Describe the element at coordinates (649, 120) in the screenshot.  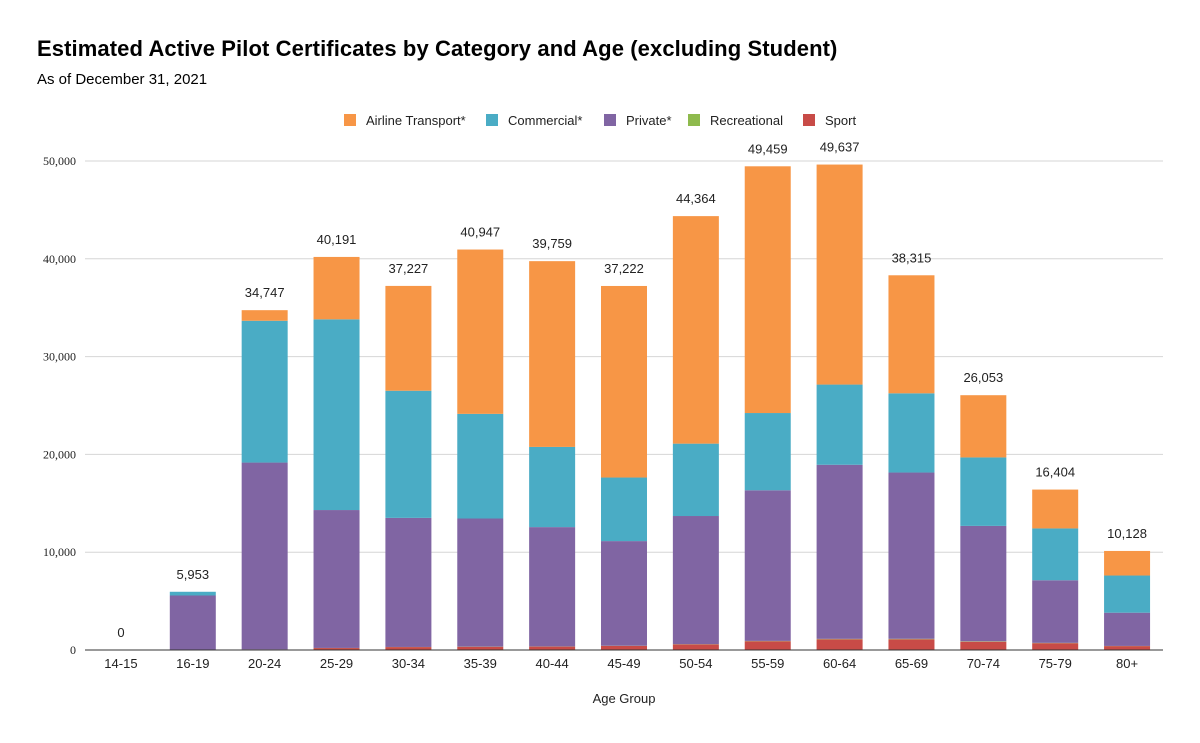
I see `legend-label: Private*` at that location.